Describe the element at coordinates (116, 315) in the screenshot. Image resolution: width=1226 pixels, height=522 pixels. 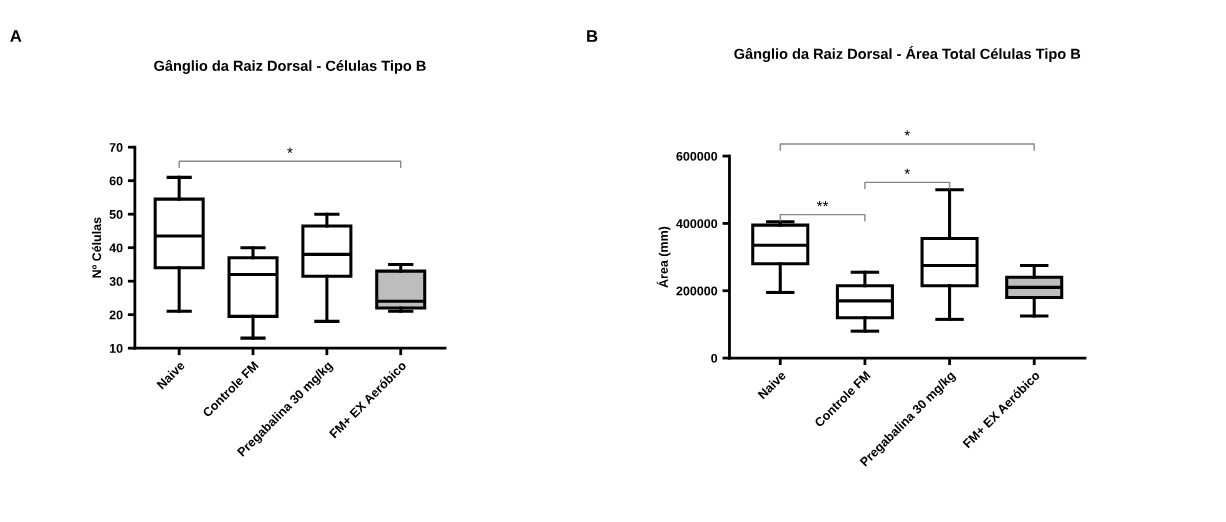
I see `y-tick-label: 20` at that location.